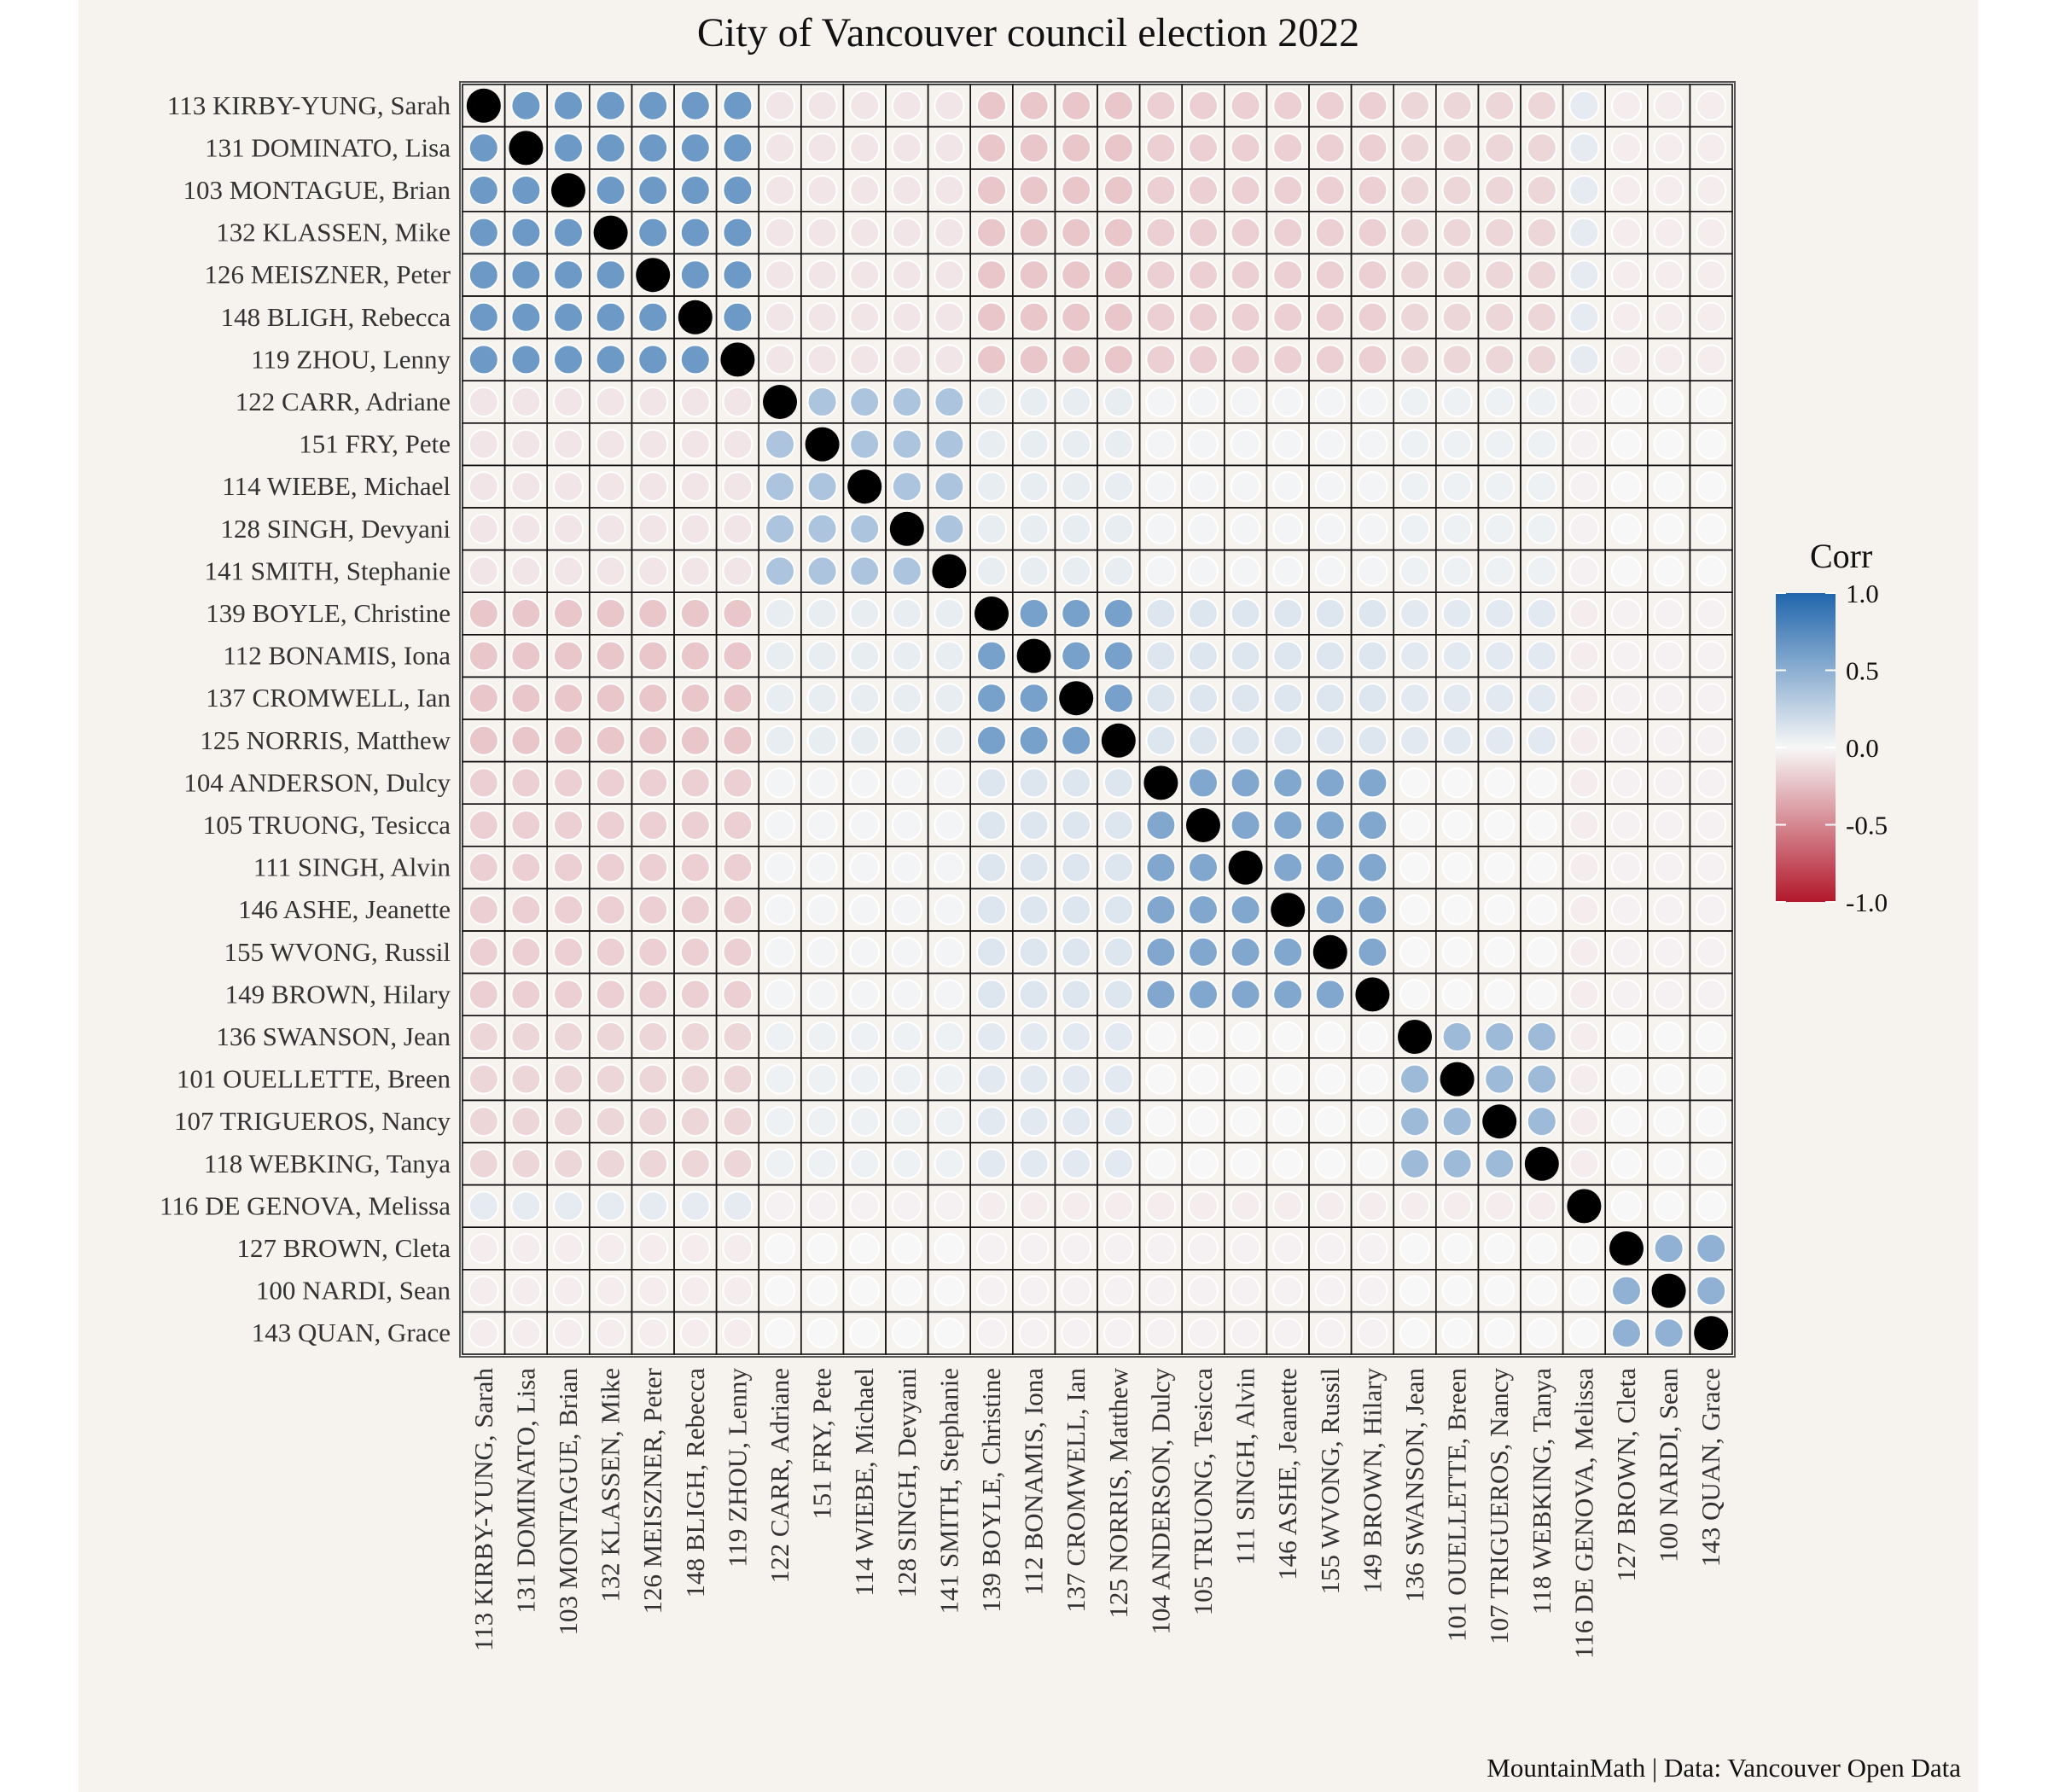  I want to click on column-label: 151 FRY, Pete, so click(822, 1444).